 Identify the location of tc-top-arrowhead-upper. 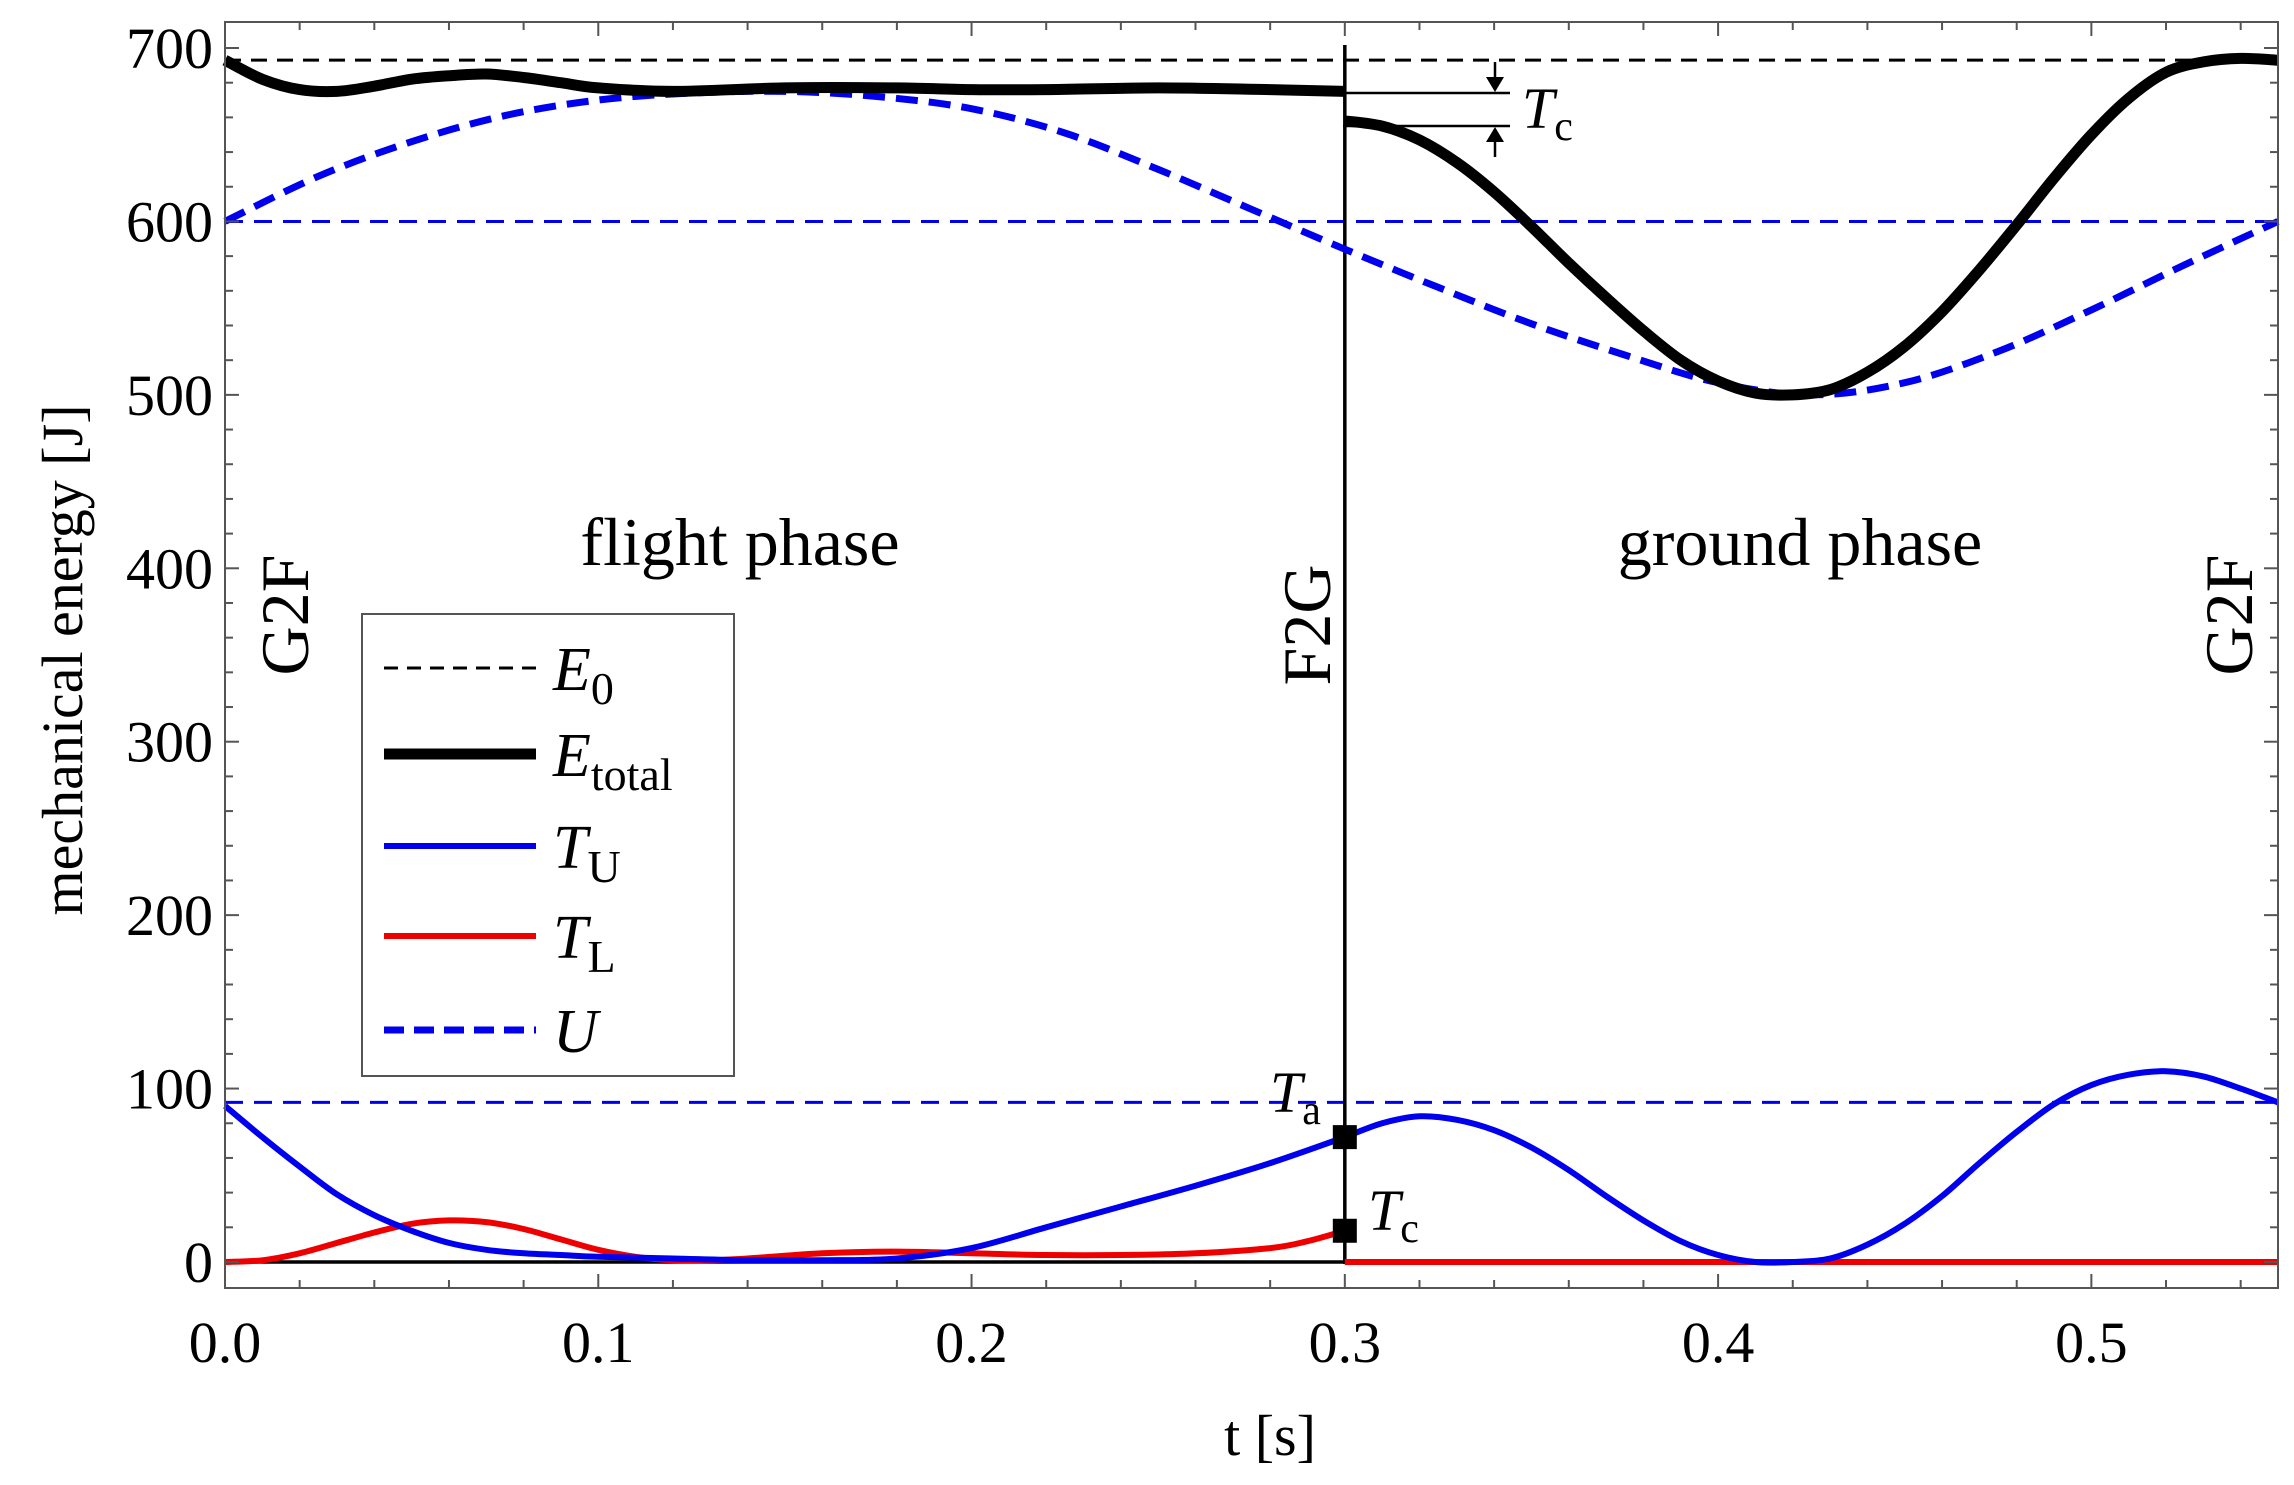
(1495, 84).